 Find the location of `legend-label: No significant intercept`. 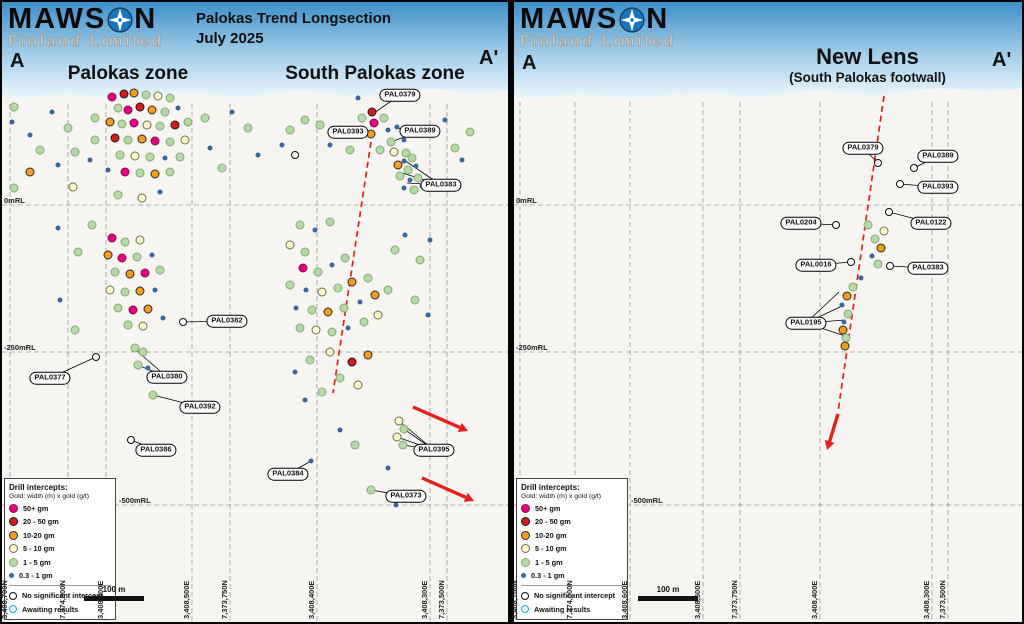

legend-label: No significant intercept is located at coordinates (63, 595).